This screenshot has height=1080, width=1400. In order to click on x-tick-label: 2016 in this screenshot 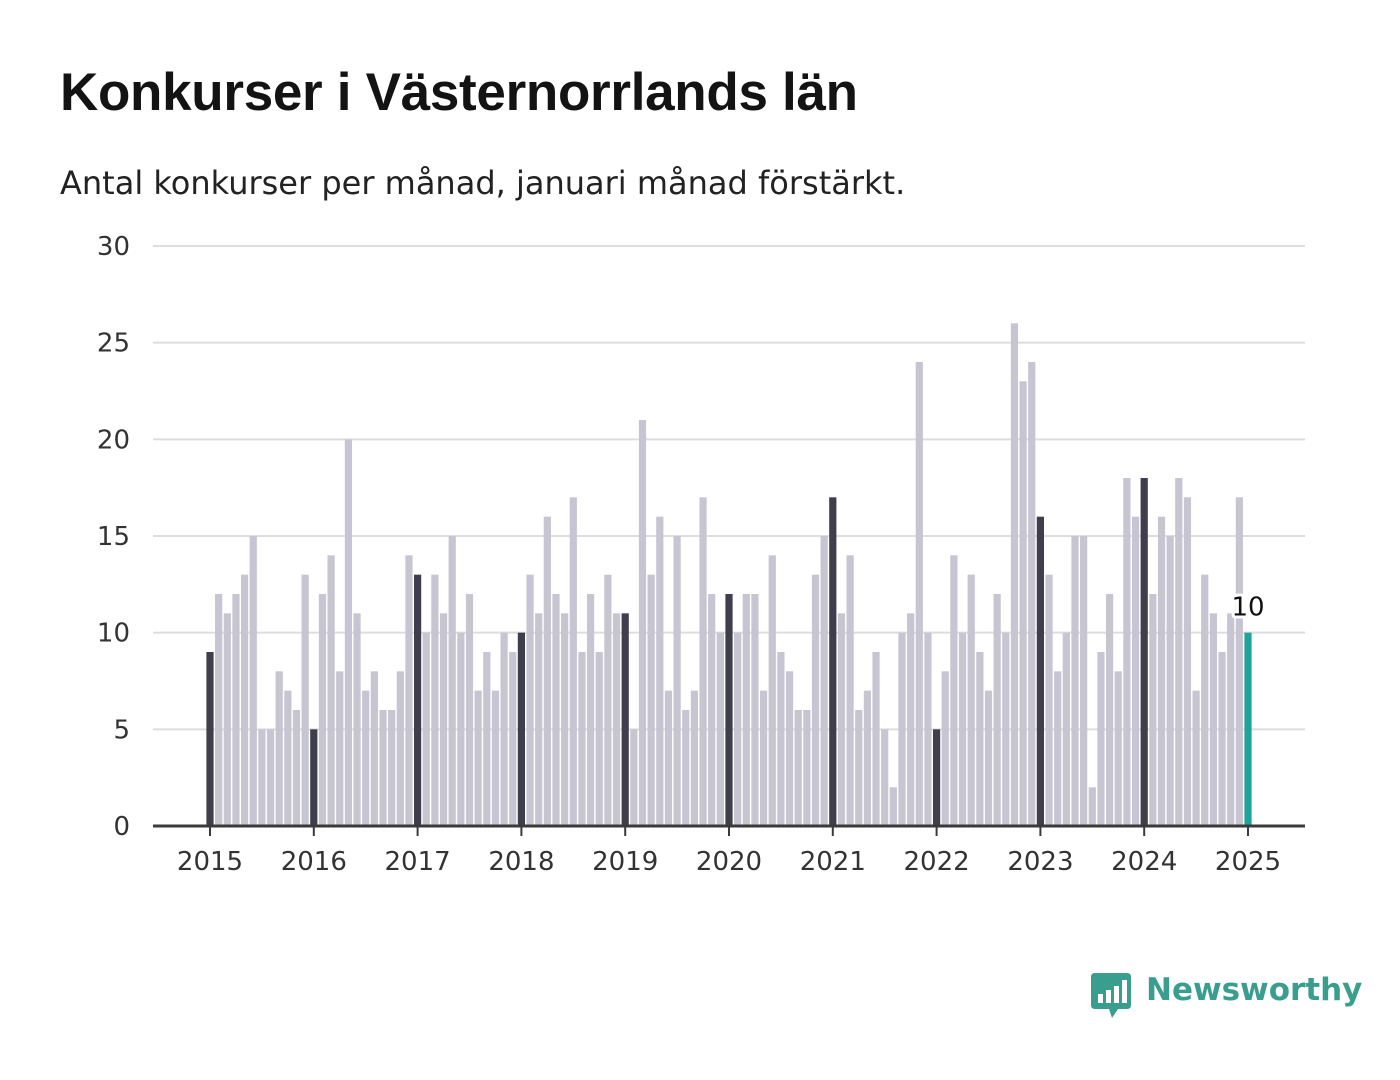, I will do `click(314, 862)`.